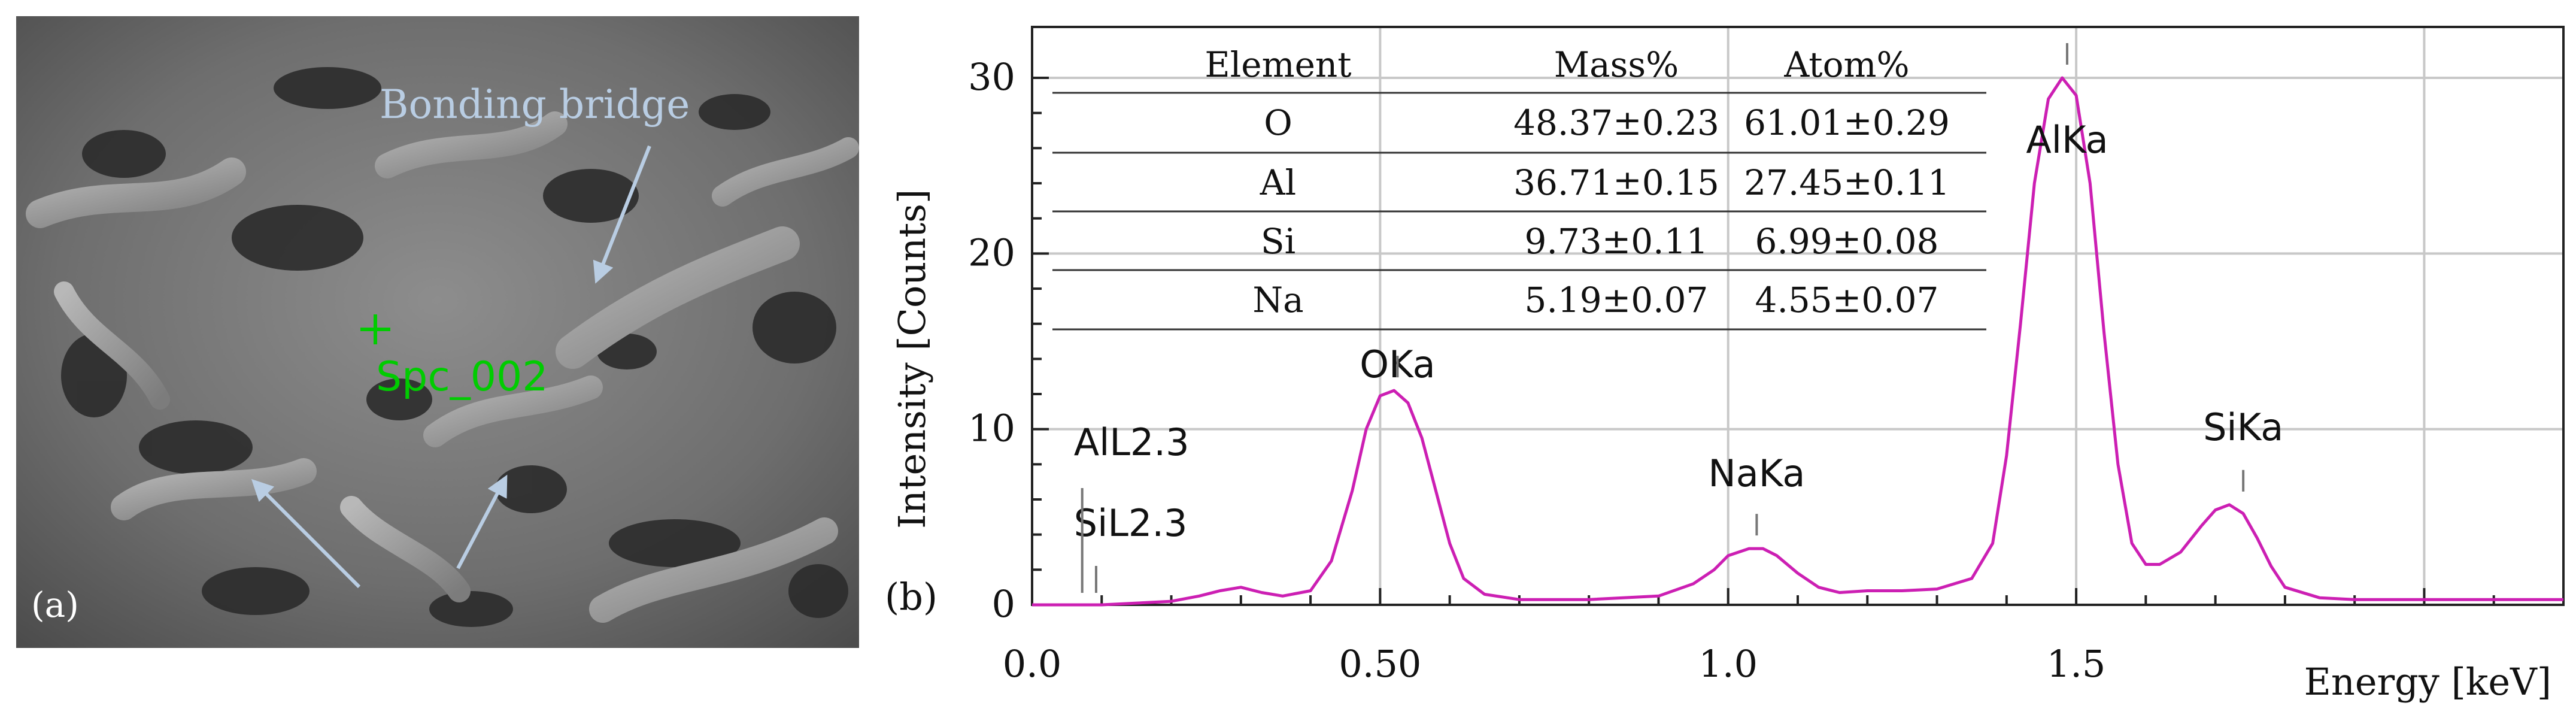  What do you see at coordinates (1847, 300) in the screenshot?
I see `table-cell-3-2: 4.55±0.07` at bounding box center [1847, 300].